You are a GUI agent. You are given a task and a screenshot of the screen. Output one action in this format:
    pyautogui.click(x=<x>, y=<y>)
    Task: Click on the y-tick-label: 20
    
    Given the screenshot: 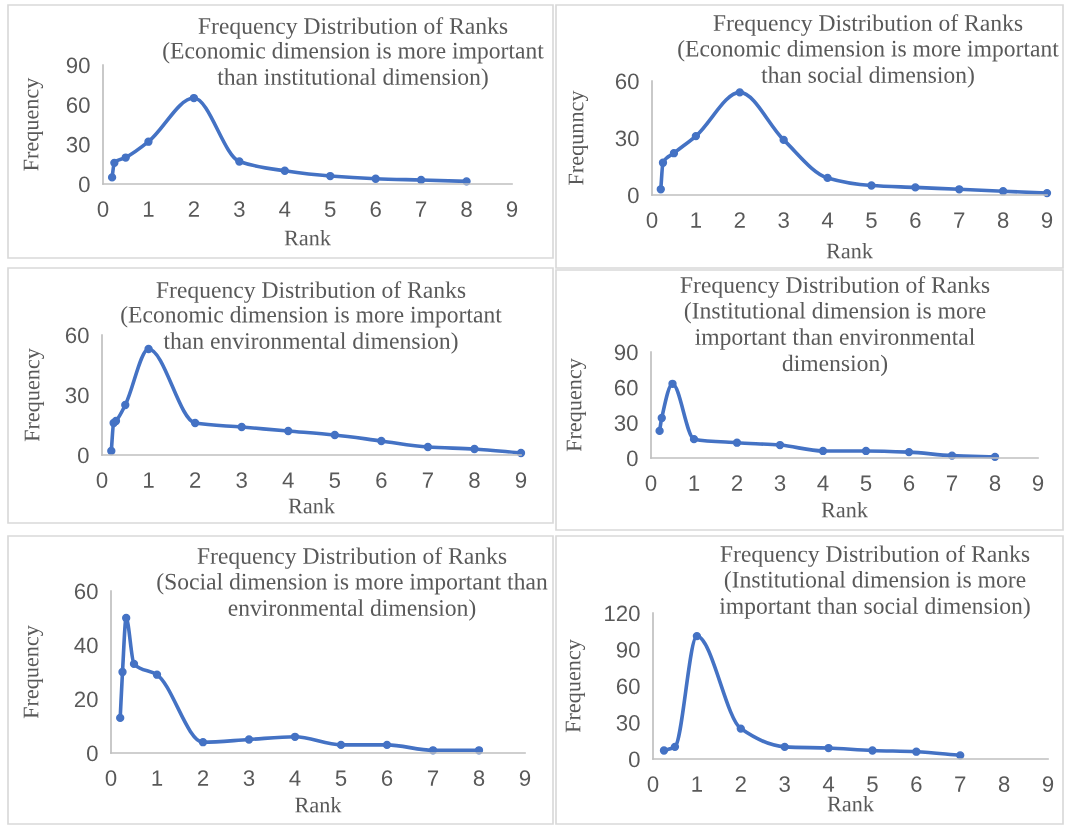 What is the action you would take?
    pyautogui.click(x=86, y=699)
    